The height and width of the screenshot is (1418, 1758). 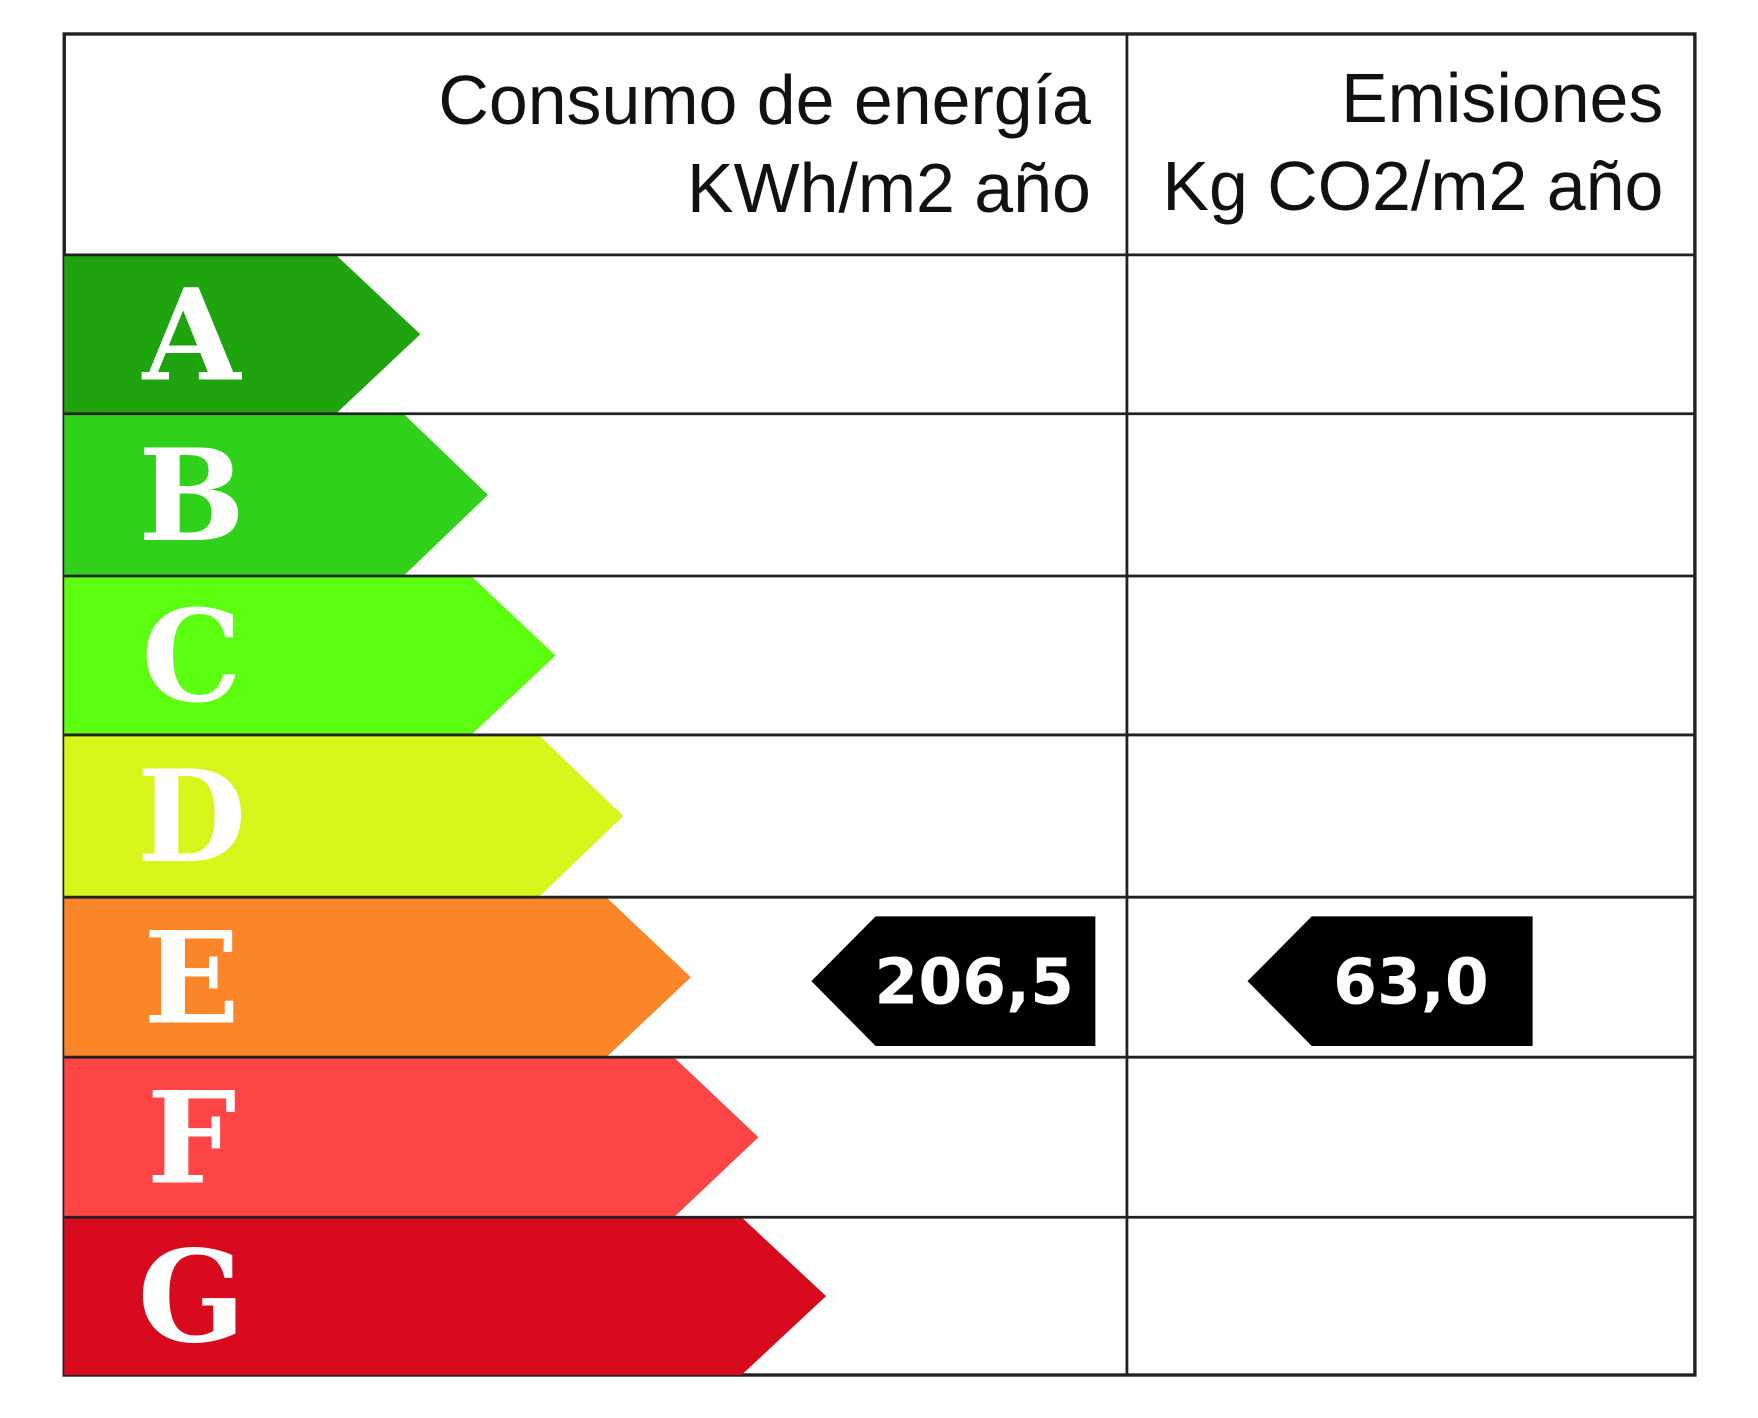 What do you see at coordinates (1502, 98) in the screenshot?
I see `emissions-title: Emisiones` at bounding box center [1502, 98].